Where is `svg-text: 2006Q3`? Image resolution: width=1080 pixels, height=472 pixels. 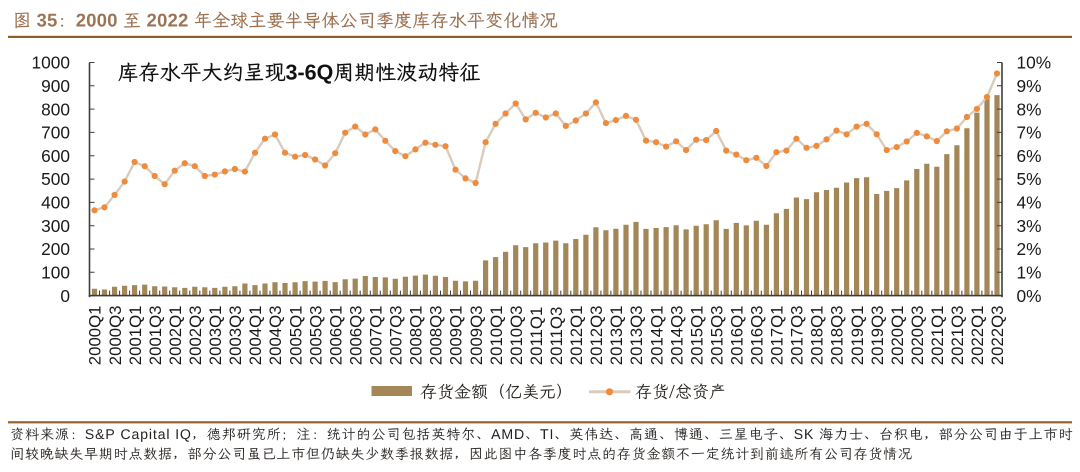
svg-text: 2006Q3 is located at coordinates (355, 335).